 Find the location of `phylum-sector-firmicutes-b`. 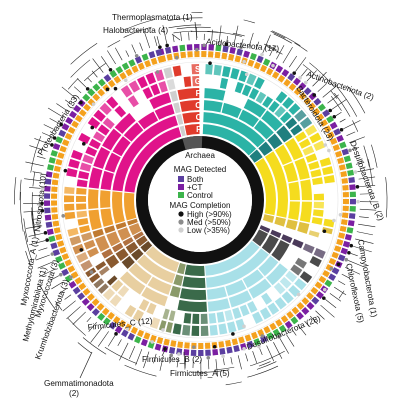

phylum-sector-firmicutes-b is located at coordinates (172, 297).